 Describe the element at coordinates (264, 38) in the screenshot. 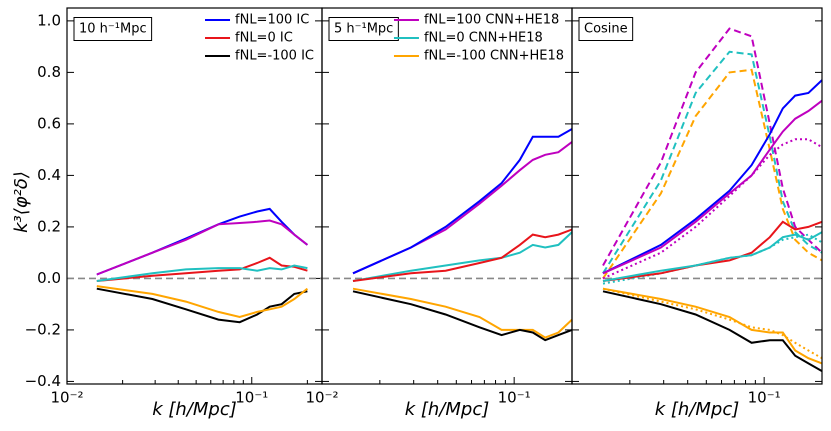

I see `legend-label: fNL=0 IC` at that location.